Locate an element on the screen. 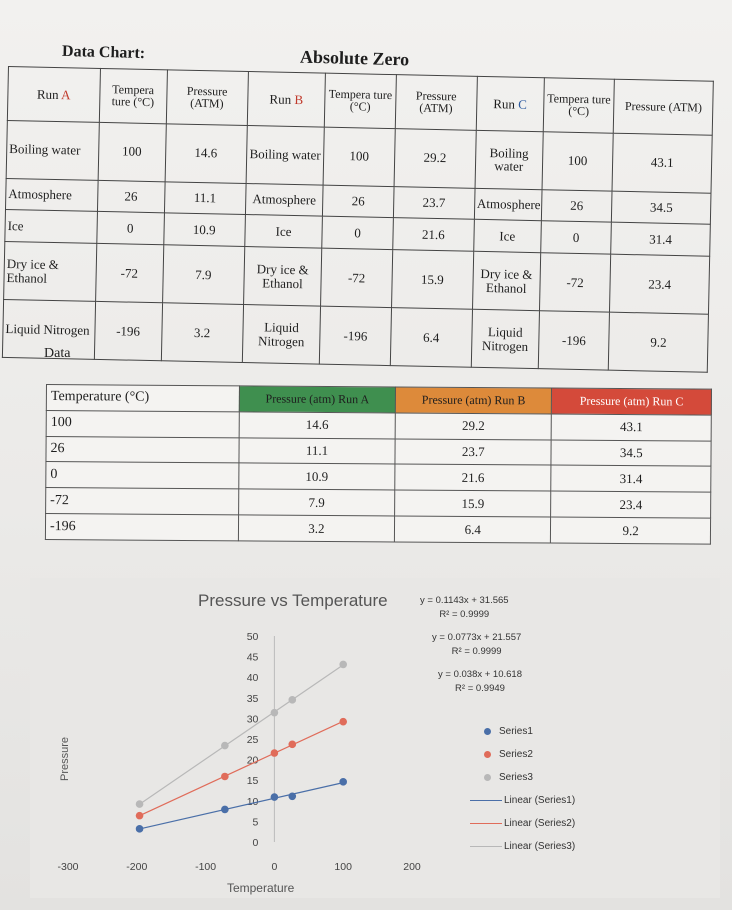  temperature-header: Temperature (°C) is located at coordinates (143, 398).